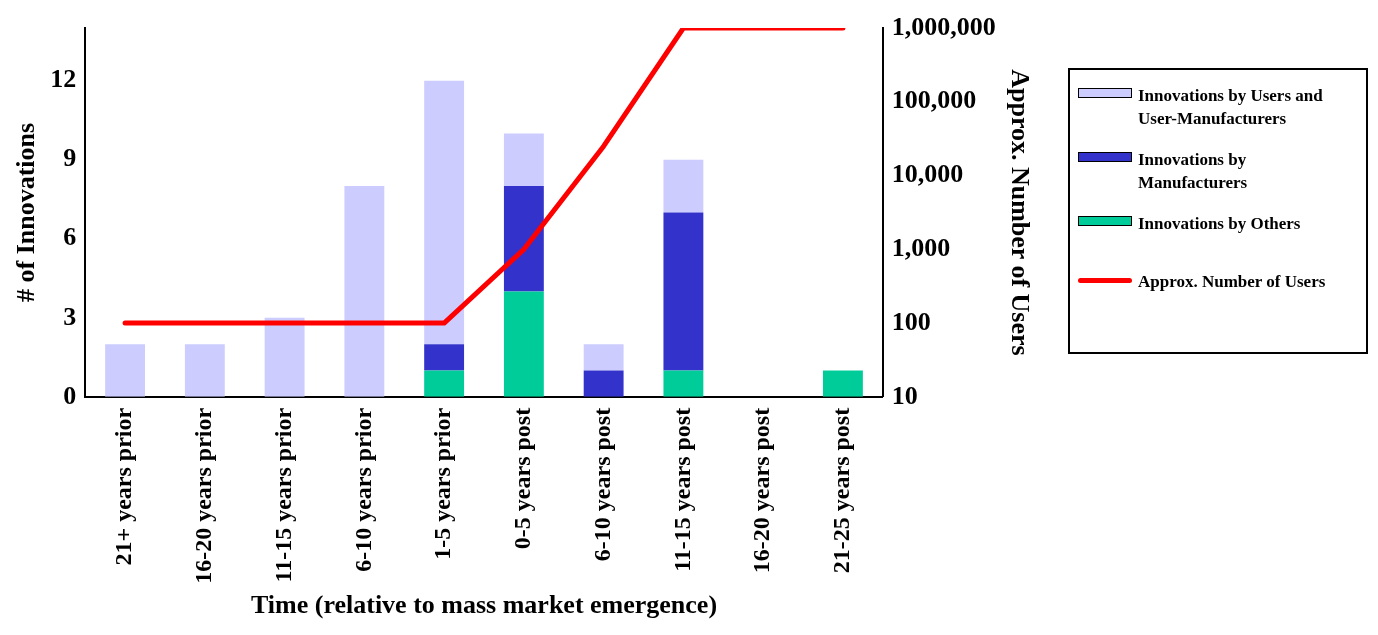  Describe the element at coordinates (921, 248) in the screenshot. I see `y2-tick-label: 1,000` at that location.